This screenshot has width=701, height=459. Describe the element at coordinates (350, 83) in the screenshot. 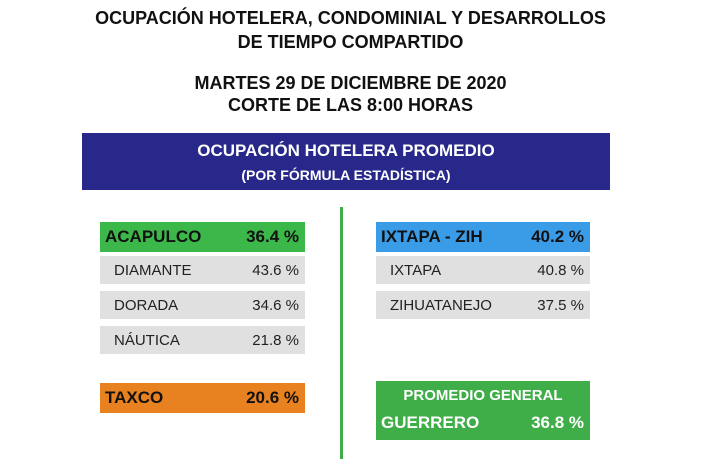

I see `date: MARTES 29 DE DICIEMBRE DE 2020` at that location.